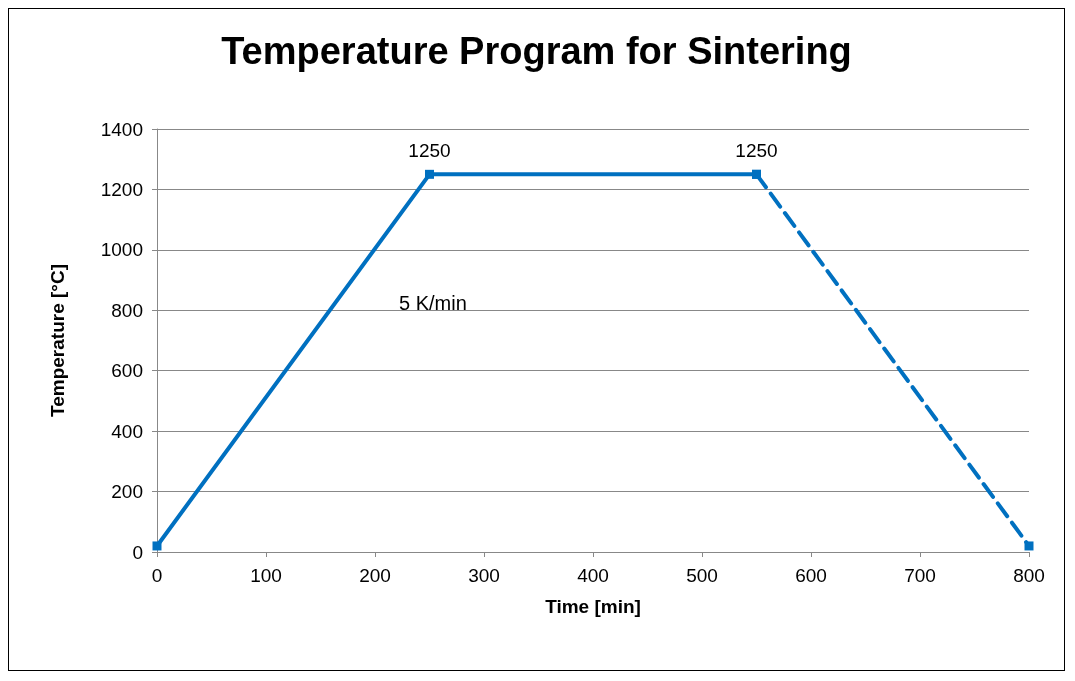 This screenshot has width=1075, height=681. Describe the element at coordinates (1029, 575) in the screenshot. I see `x-tick-label: 800` at that location.